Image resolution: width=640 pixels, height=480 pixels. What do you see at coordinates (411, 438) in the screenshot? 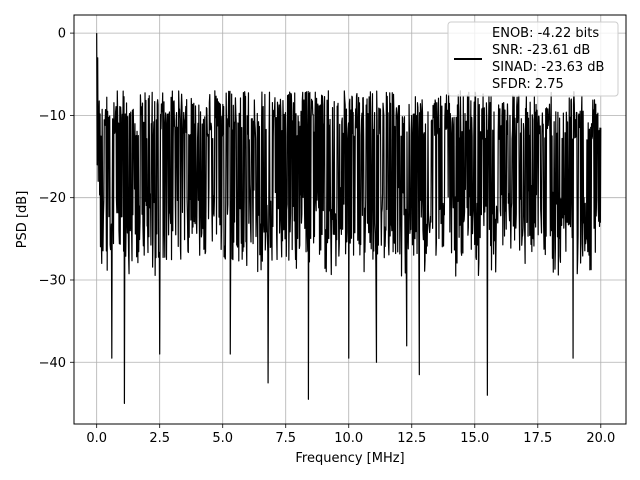
I see `x-tick-label: 12.5` at bounding box center [411, 438].